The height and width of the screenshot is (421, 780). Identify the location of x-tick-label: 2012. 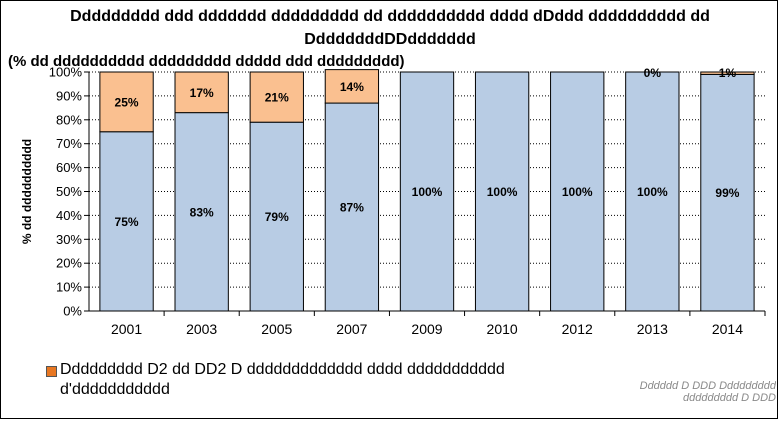
(577, 329).